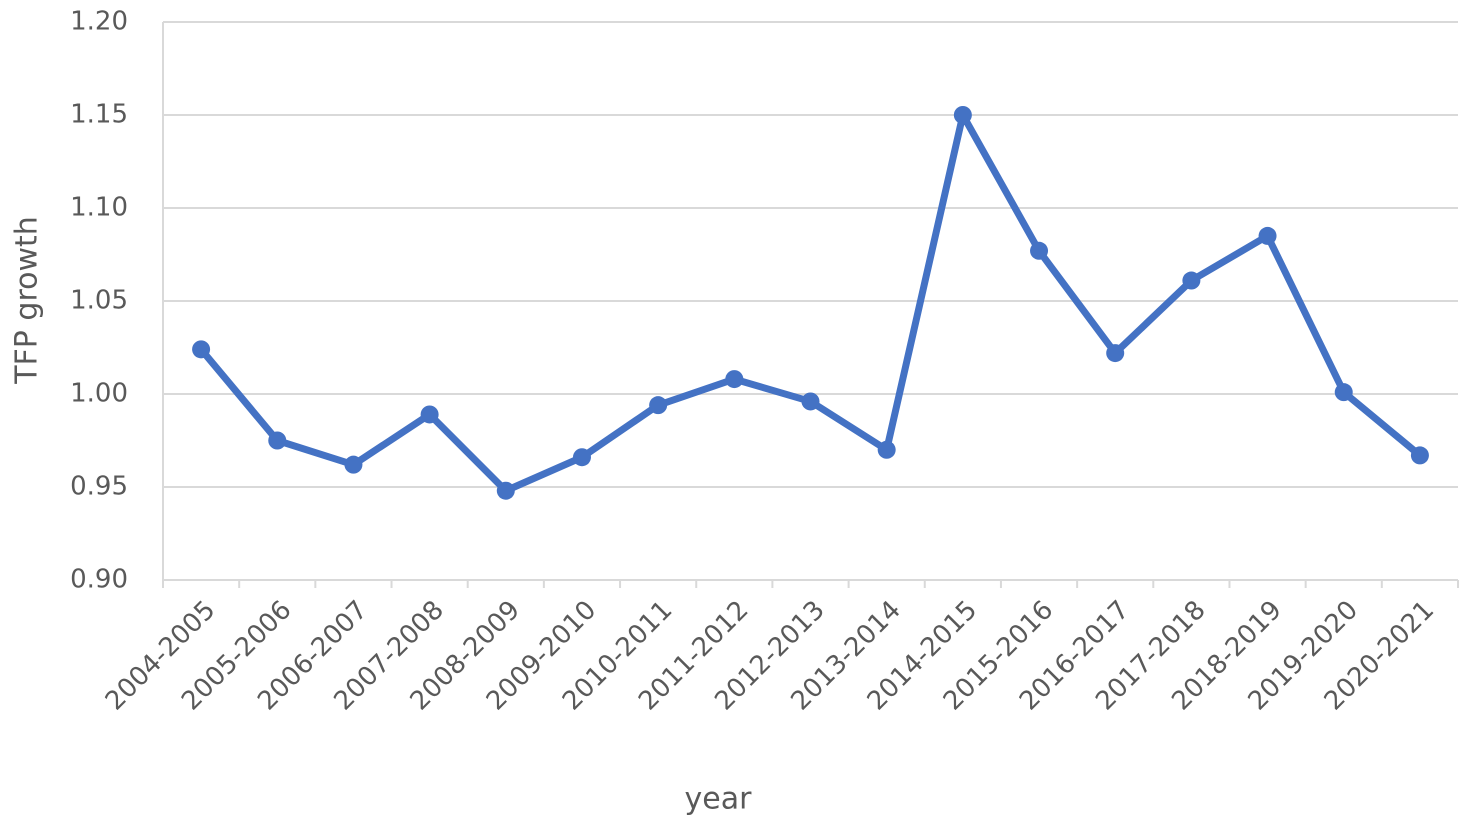 This screenshot has width=1476, height=831. I want to click on y-axis-title: TFP growth, so click(27, 300).